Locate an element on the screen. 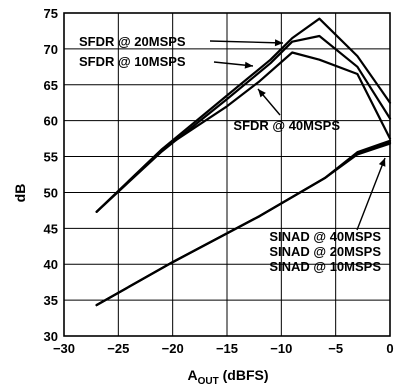 The image size is (408, 388). y-tick-labels: 30 35 40 45 50 55 60 65 70 75 is located at coordinates (51, 175).